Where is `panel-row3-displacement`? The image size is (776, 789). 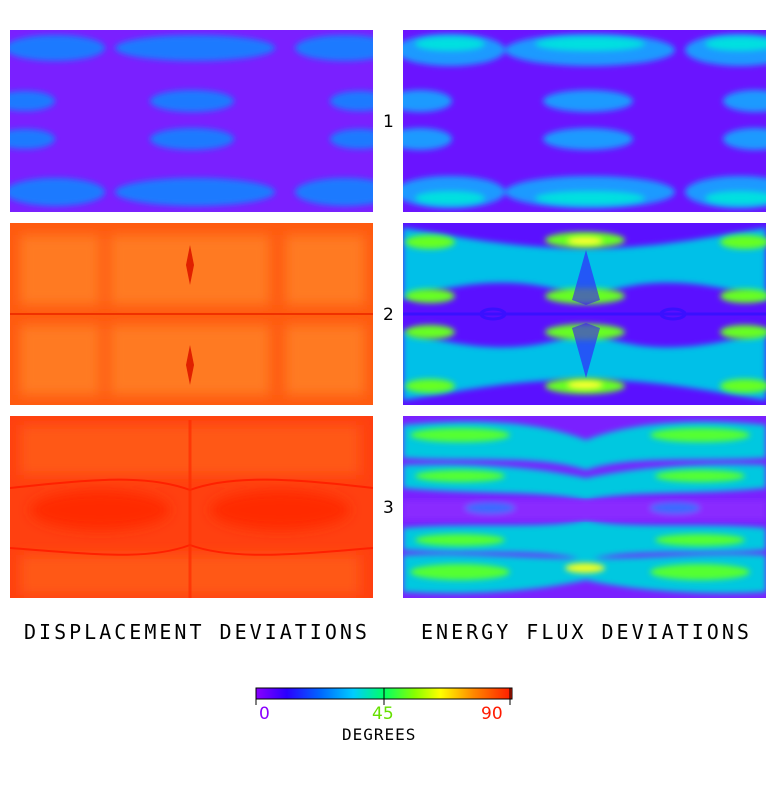
panel-row3-displacement is located at coordinates (191, 507).